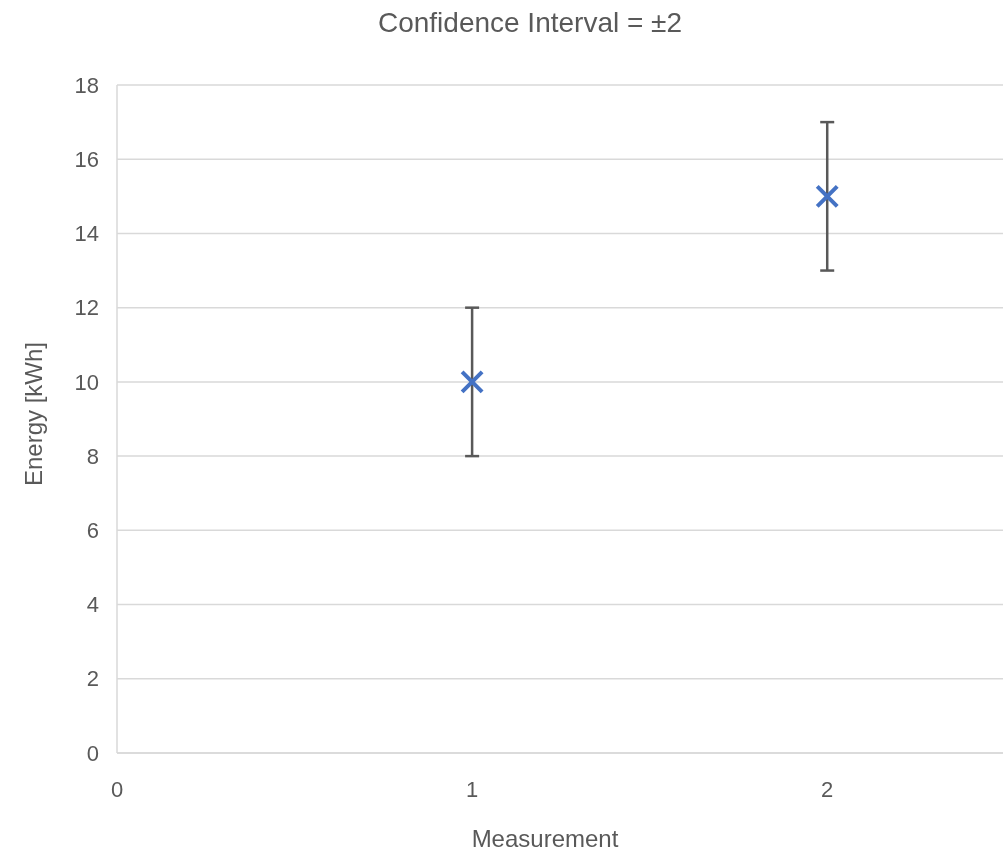  Describe the element at coordinates (545, 838) in the screenshot. I see `x-axis-title: Measurement` at that location.